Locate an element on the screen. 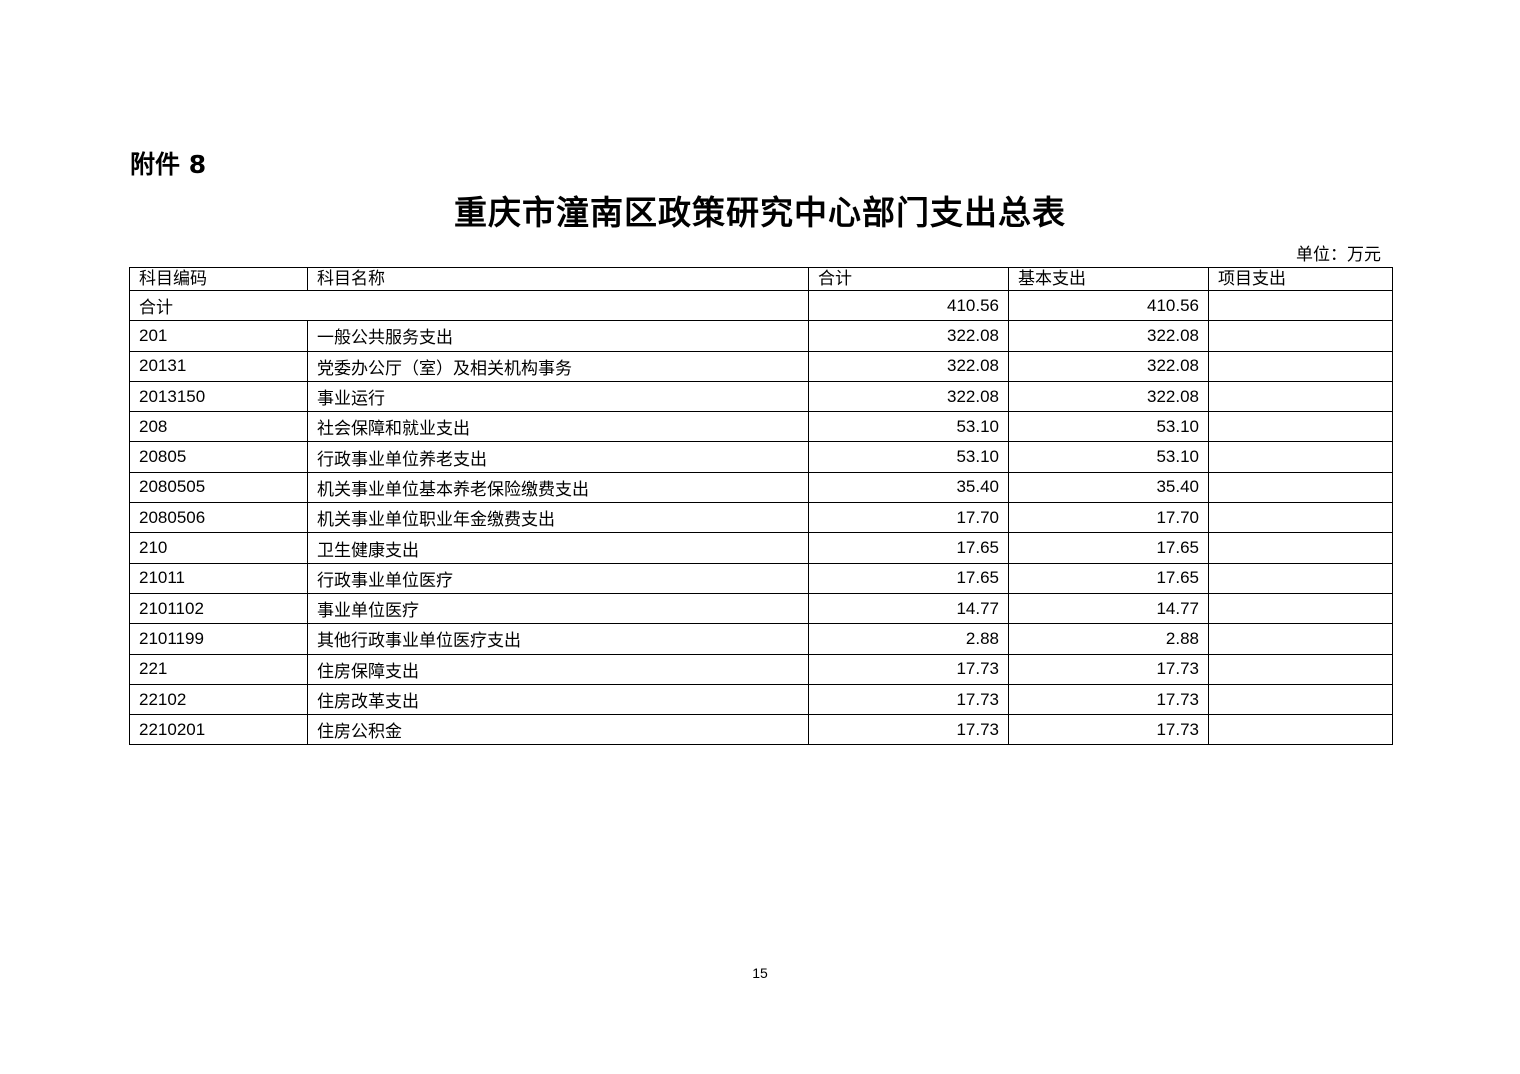 Image resolution: width=1520 pixels, height=1074 pixels. table-row: 221 住房保障支出 17.73 17.73 is located at coordinates (761, 669).